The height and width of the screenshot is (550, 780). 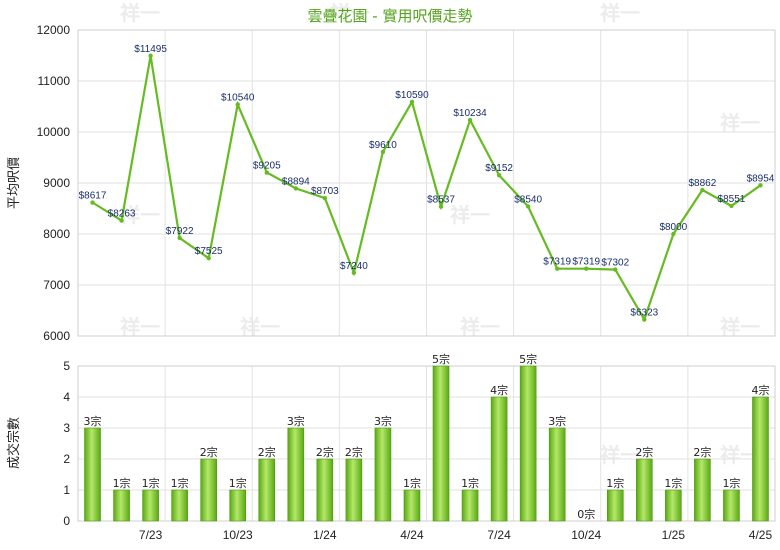 I want to click on price-y-tick: 7000, so click(x=56, y=285).